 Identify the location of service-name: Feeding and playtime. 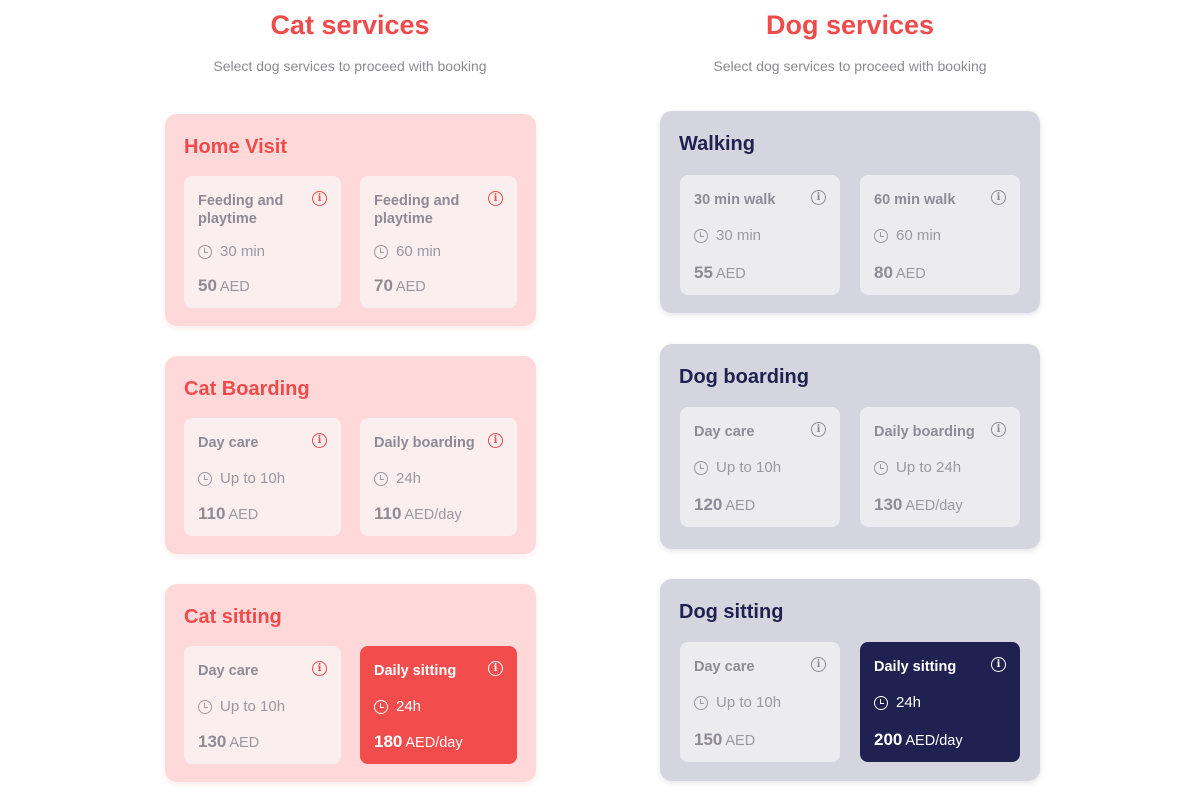
(417, 210).